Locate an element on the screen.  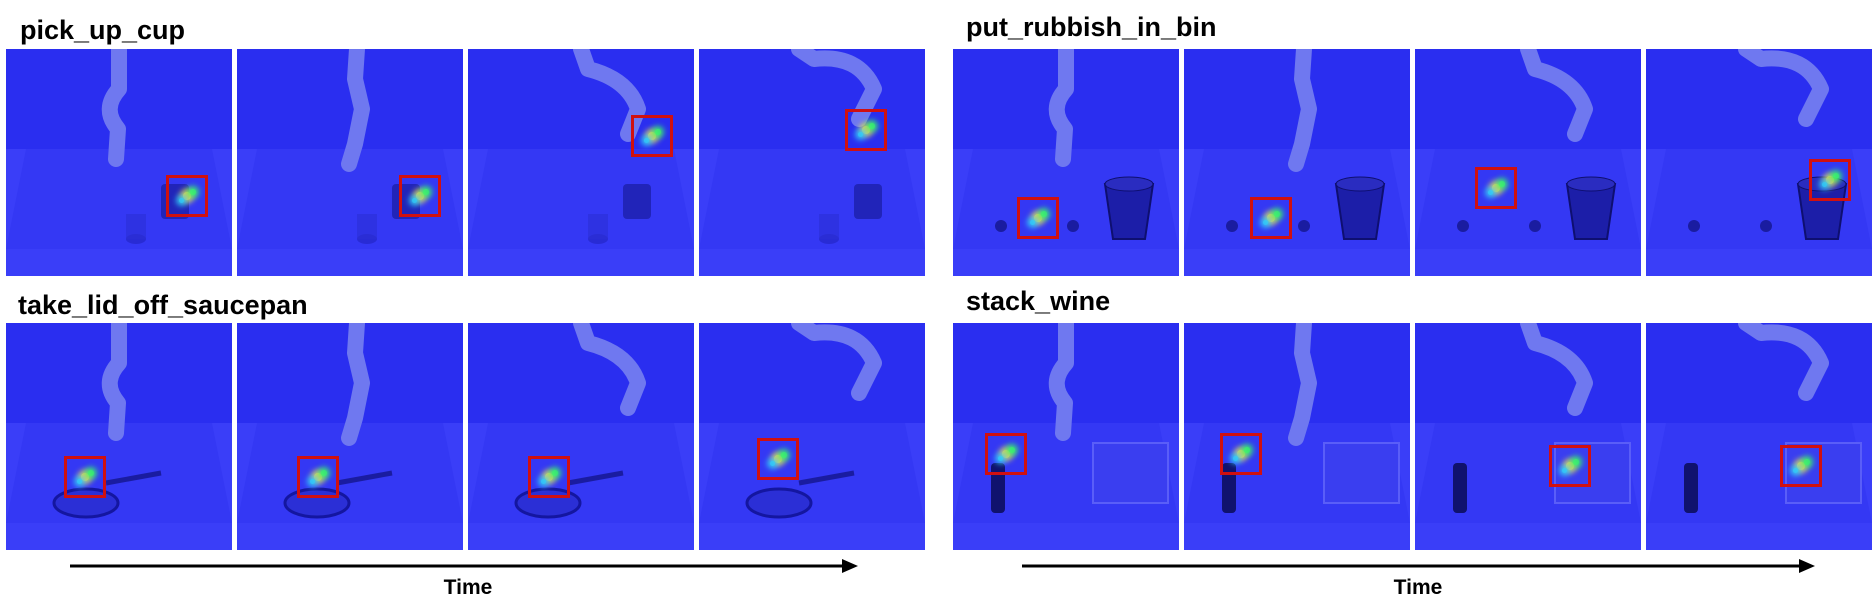
panel-title-put-rubbish-in-bin: put_rubbish_in_bin is located at coordinates (1091, 27).